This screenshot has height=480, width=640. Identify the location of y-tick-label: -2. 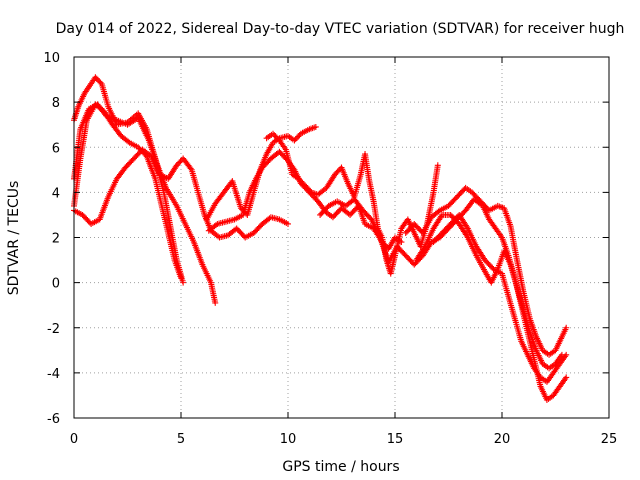
(53, 329).